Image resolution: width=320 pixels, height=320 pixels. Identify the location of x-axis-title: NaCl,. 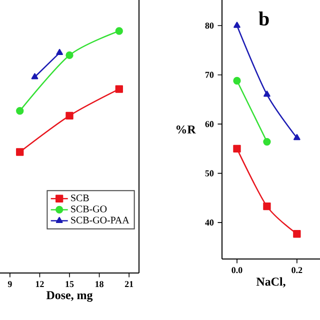
(271, 282).